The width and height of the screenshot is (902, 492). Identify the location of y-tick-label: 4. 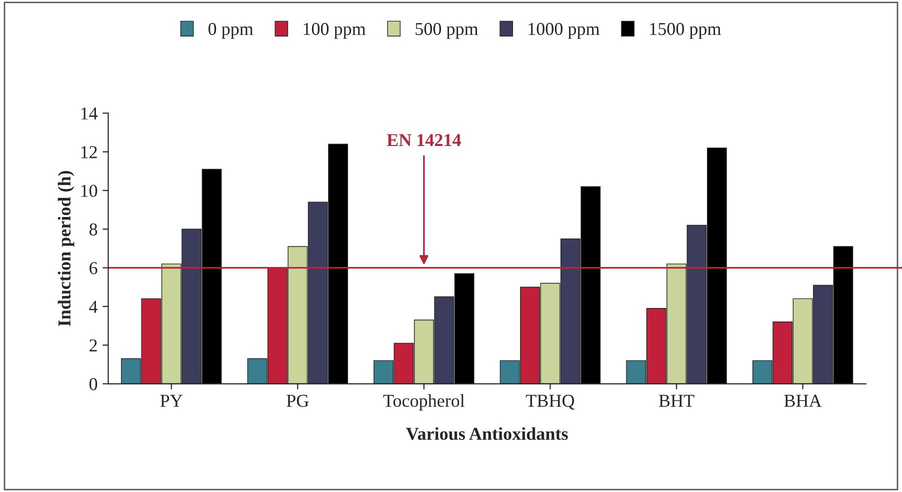
(93, 306).